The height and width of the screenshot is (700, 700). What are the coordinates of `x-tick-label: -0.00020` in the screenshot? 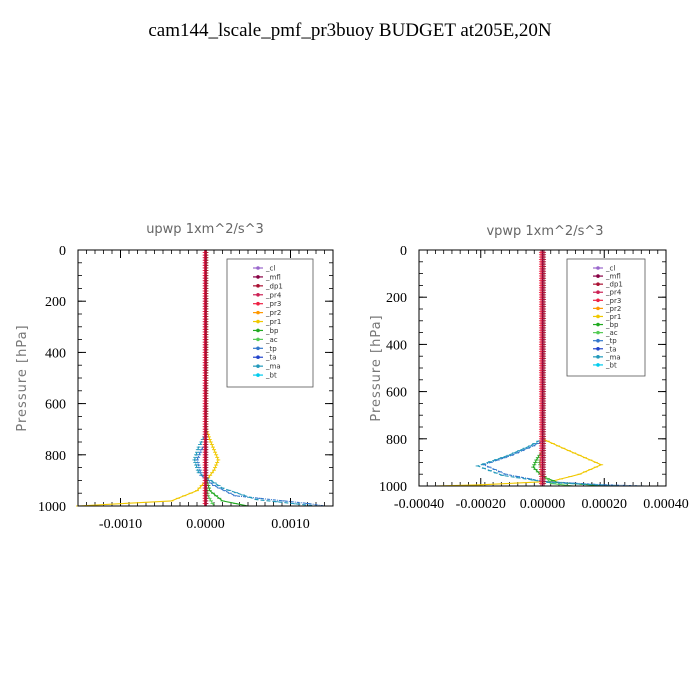 It's located at (481, 504).